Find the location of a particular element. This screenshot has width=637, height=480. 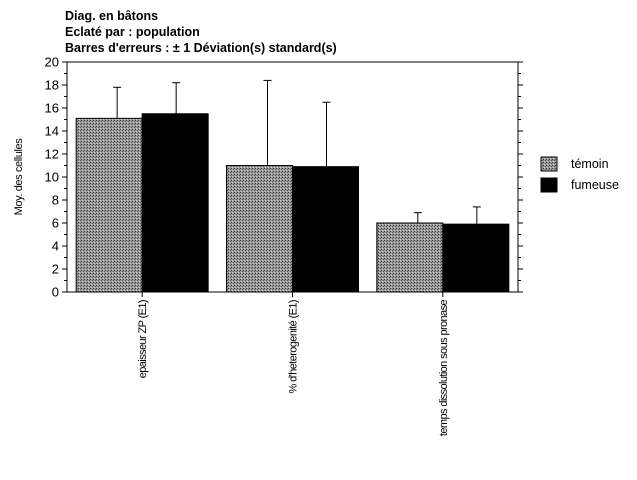

x-tick-label: temps dissolution sous pronase is located at coordinates (444, 368).